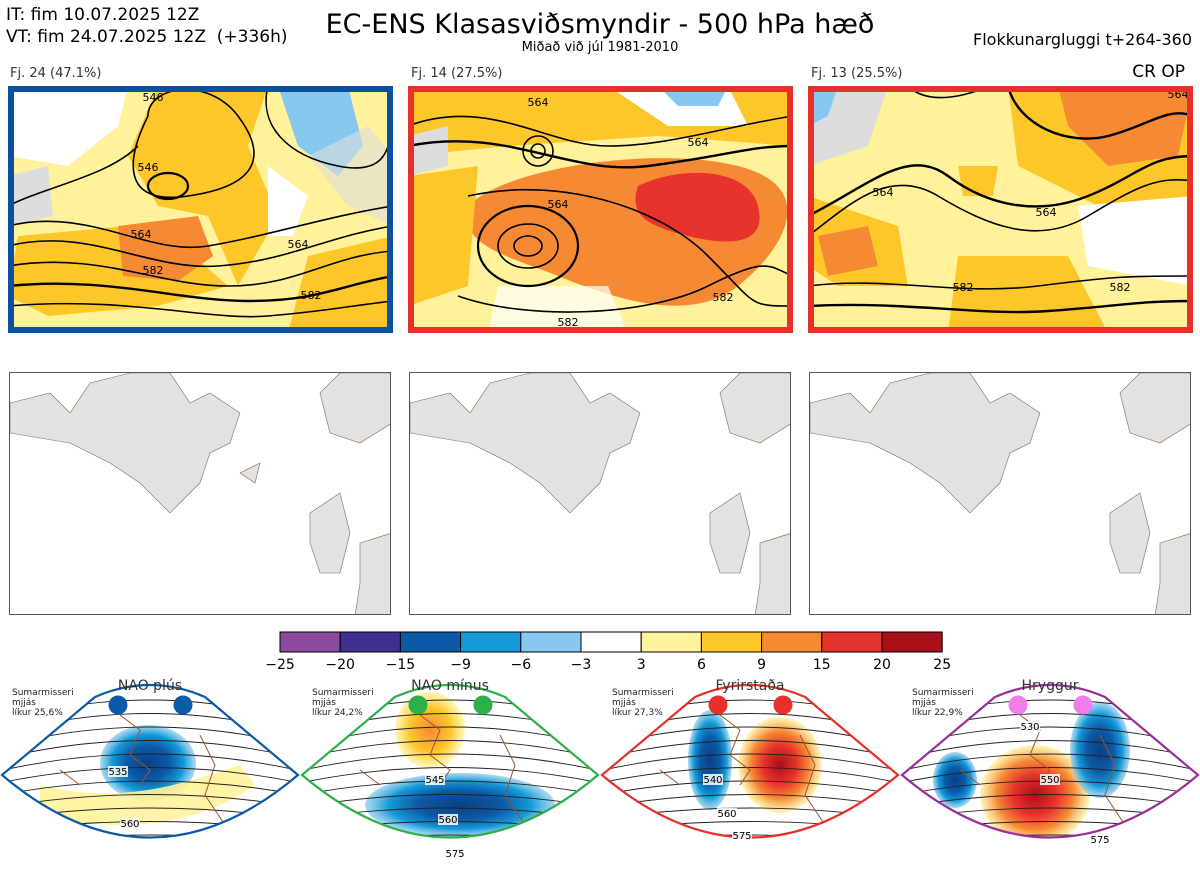 Image resolution: width=1200 pixels, height=871 pixels. I want to click on colorbar-tick-label: −6, so click(520, 665).